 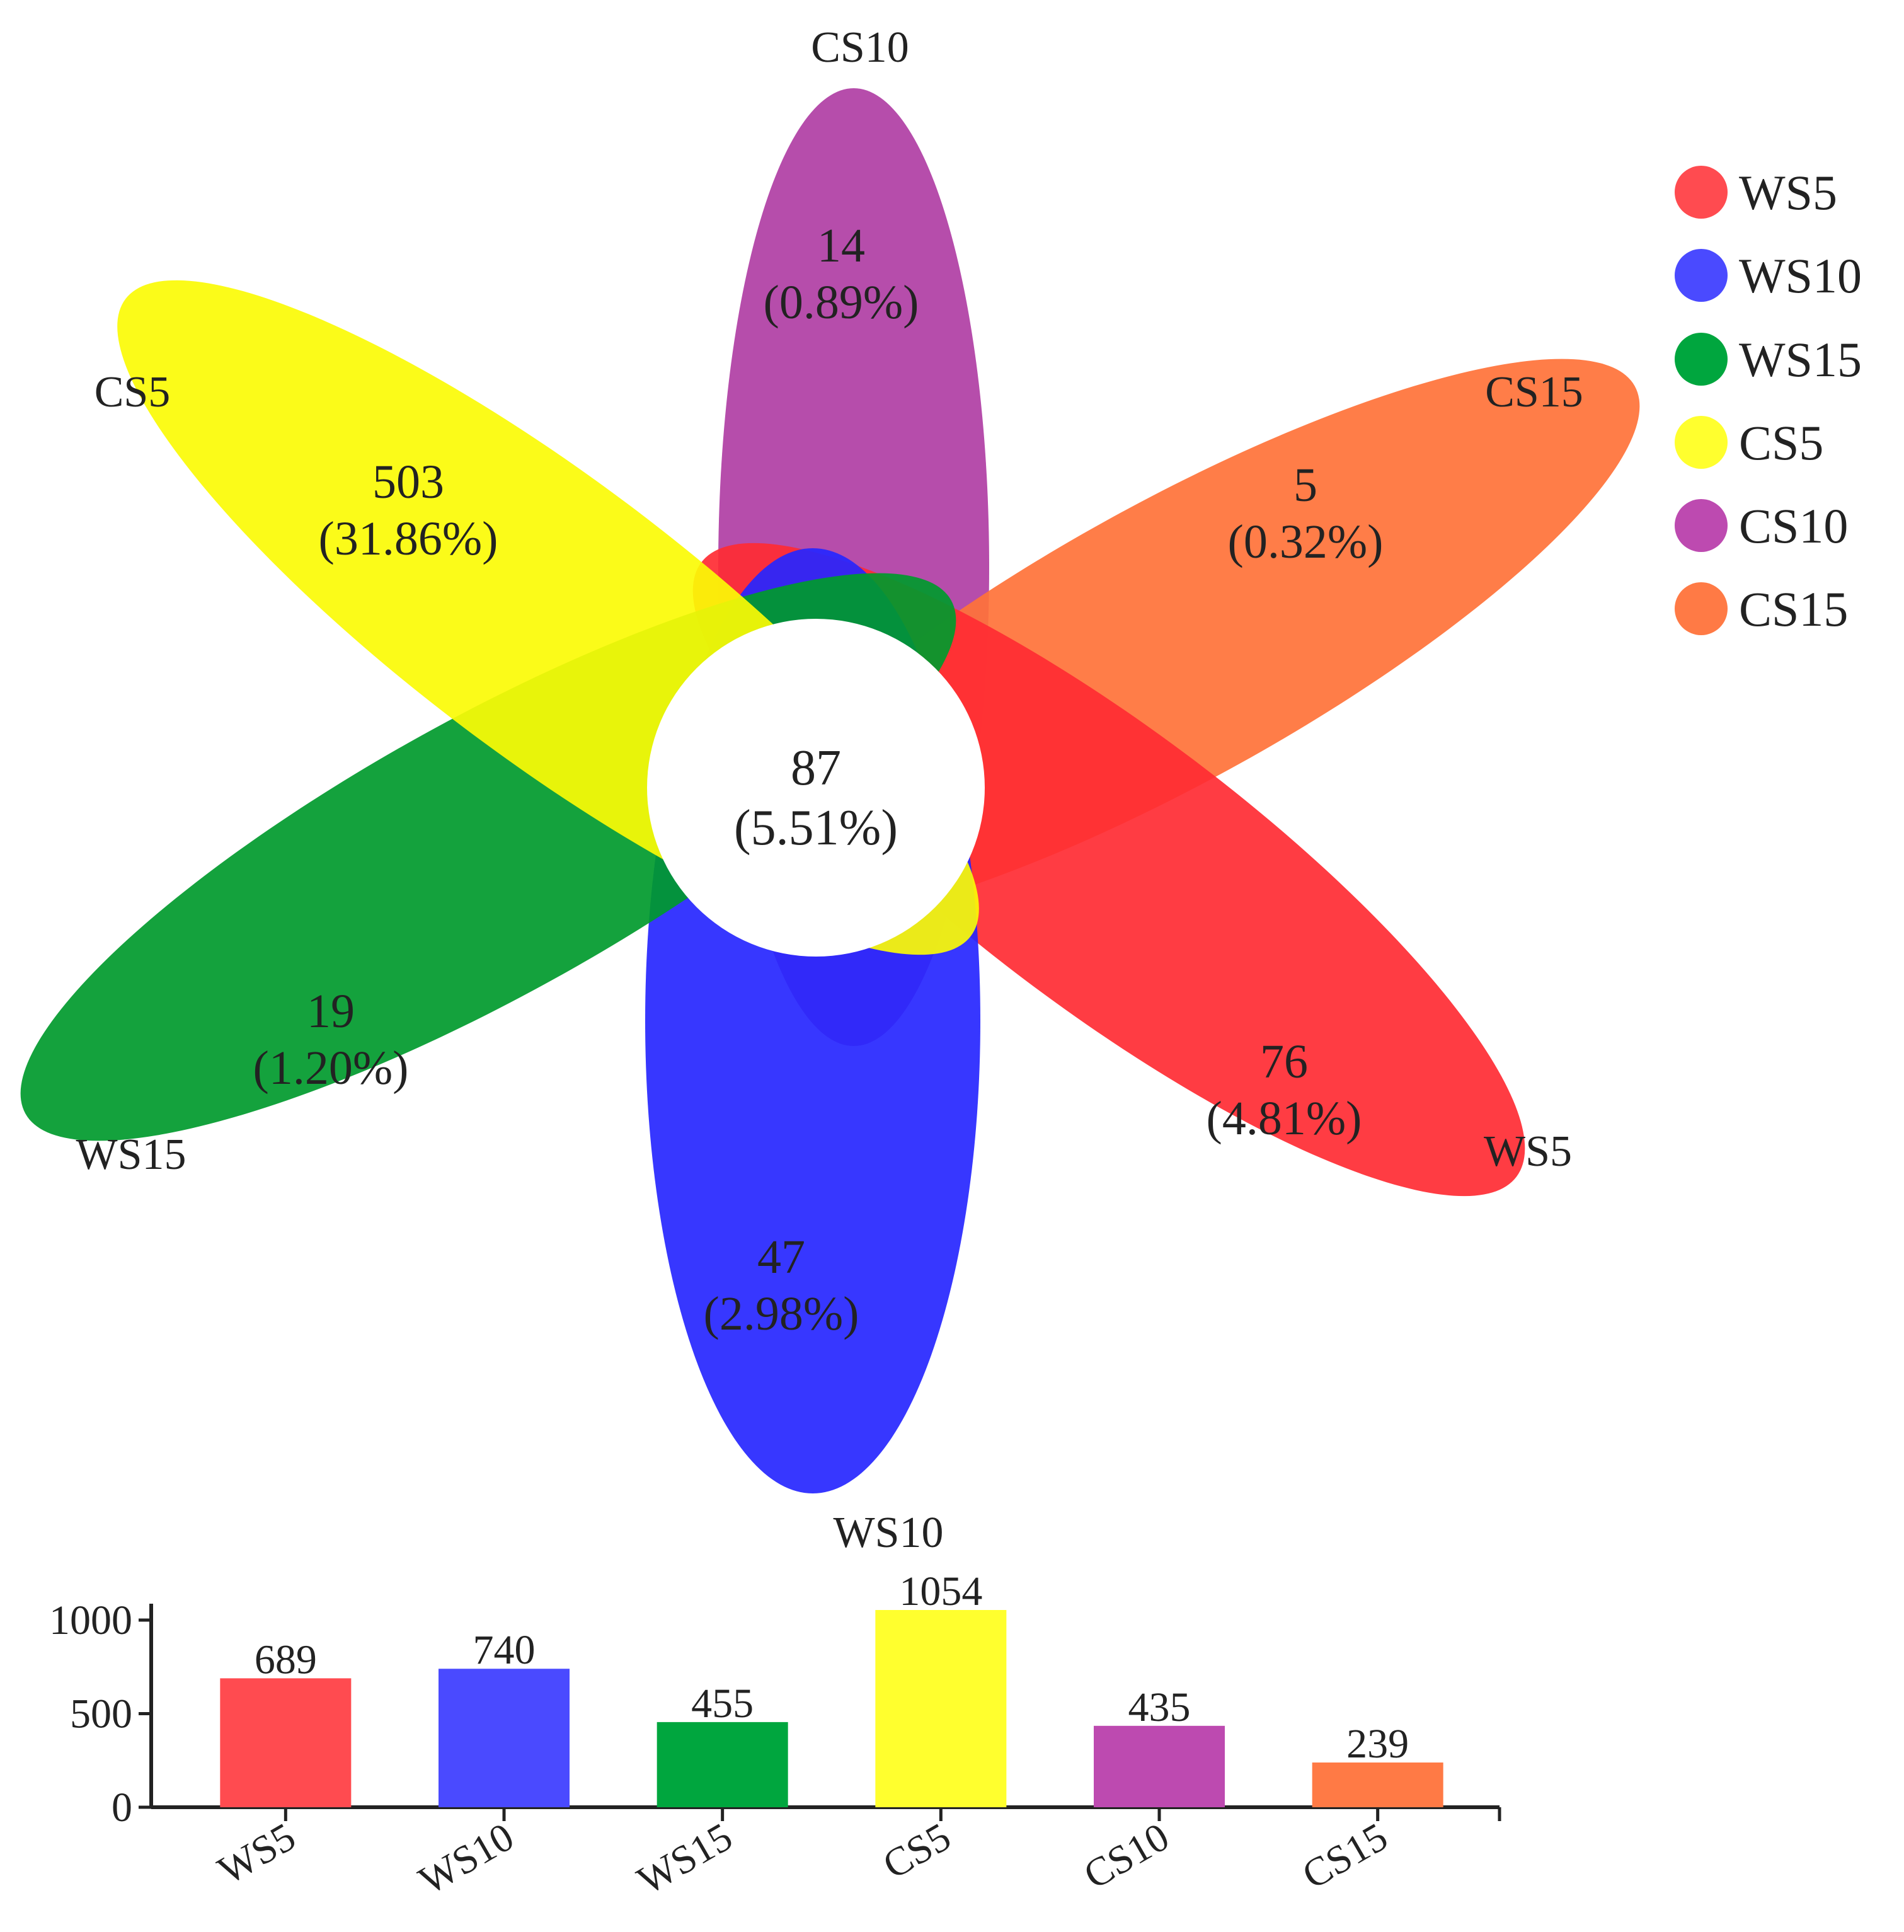 I want to click on bar-value-ws15: 455, so click(x=722, y=1704).